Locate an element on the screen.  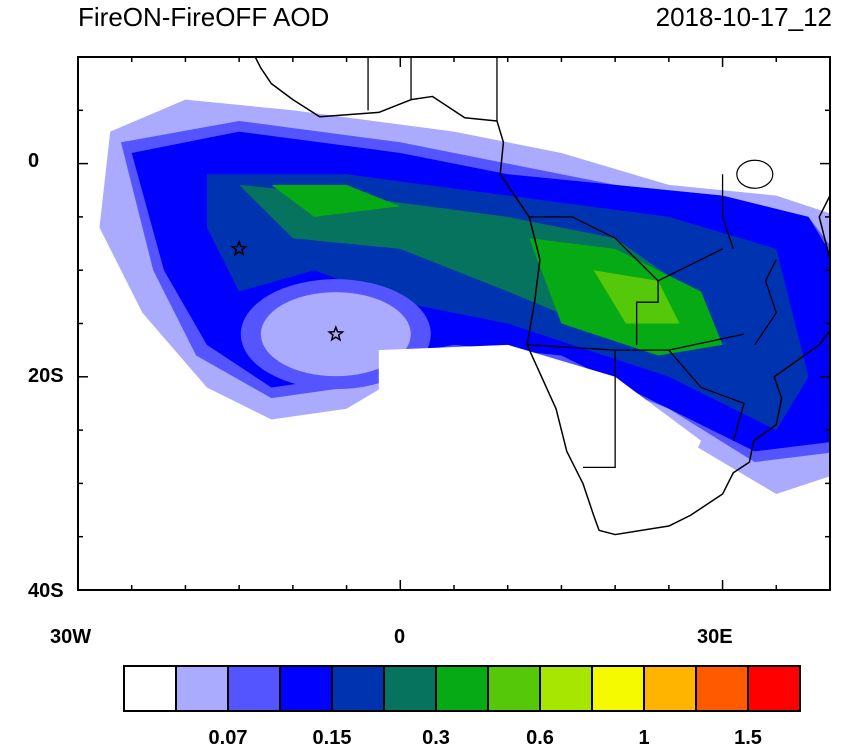
lat-label-20s: 20S is located at coordinates (46, 376).